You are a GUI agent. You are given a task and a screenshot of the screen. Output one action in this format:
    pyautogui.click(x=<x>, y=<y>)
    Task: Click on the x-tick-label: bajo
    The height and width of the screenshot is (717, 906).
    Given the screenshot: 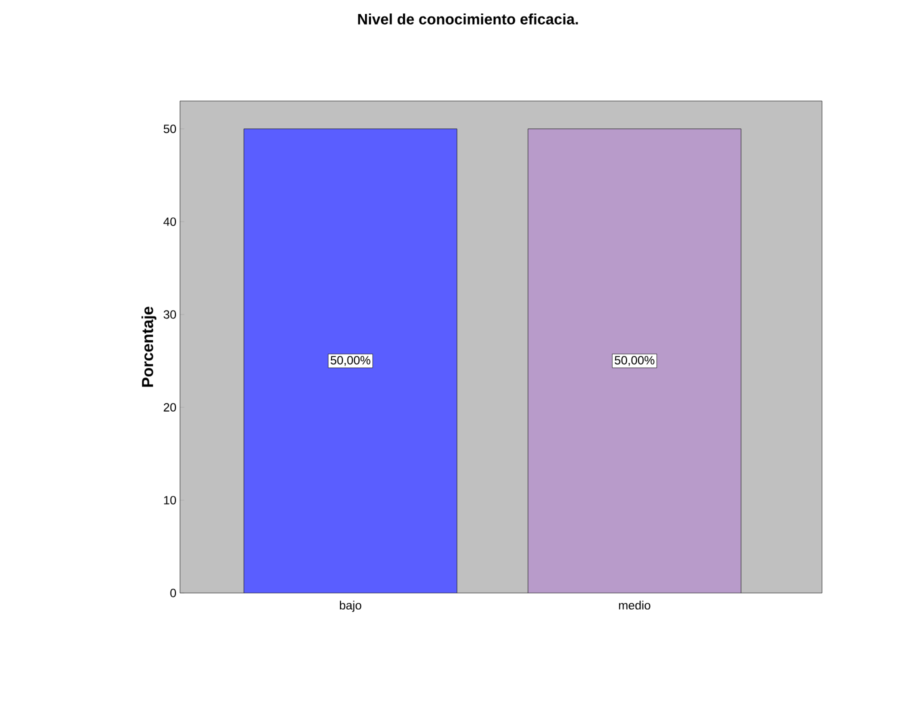 What is the action you would take?
    pyautogui.click(x=351, y=606)
    